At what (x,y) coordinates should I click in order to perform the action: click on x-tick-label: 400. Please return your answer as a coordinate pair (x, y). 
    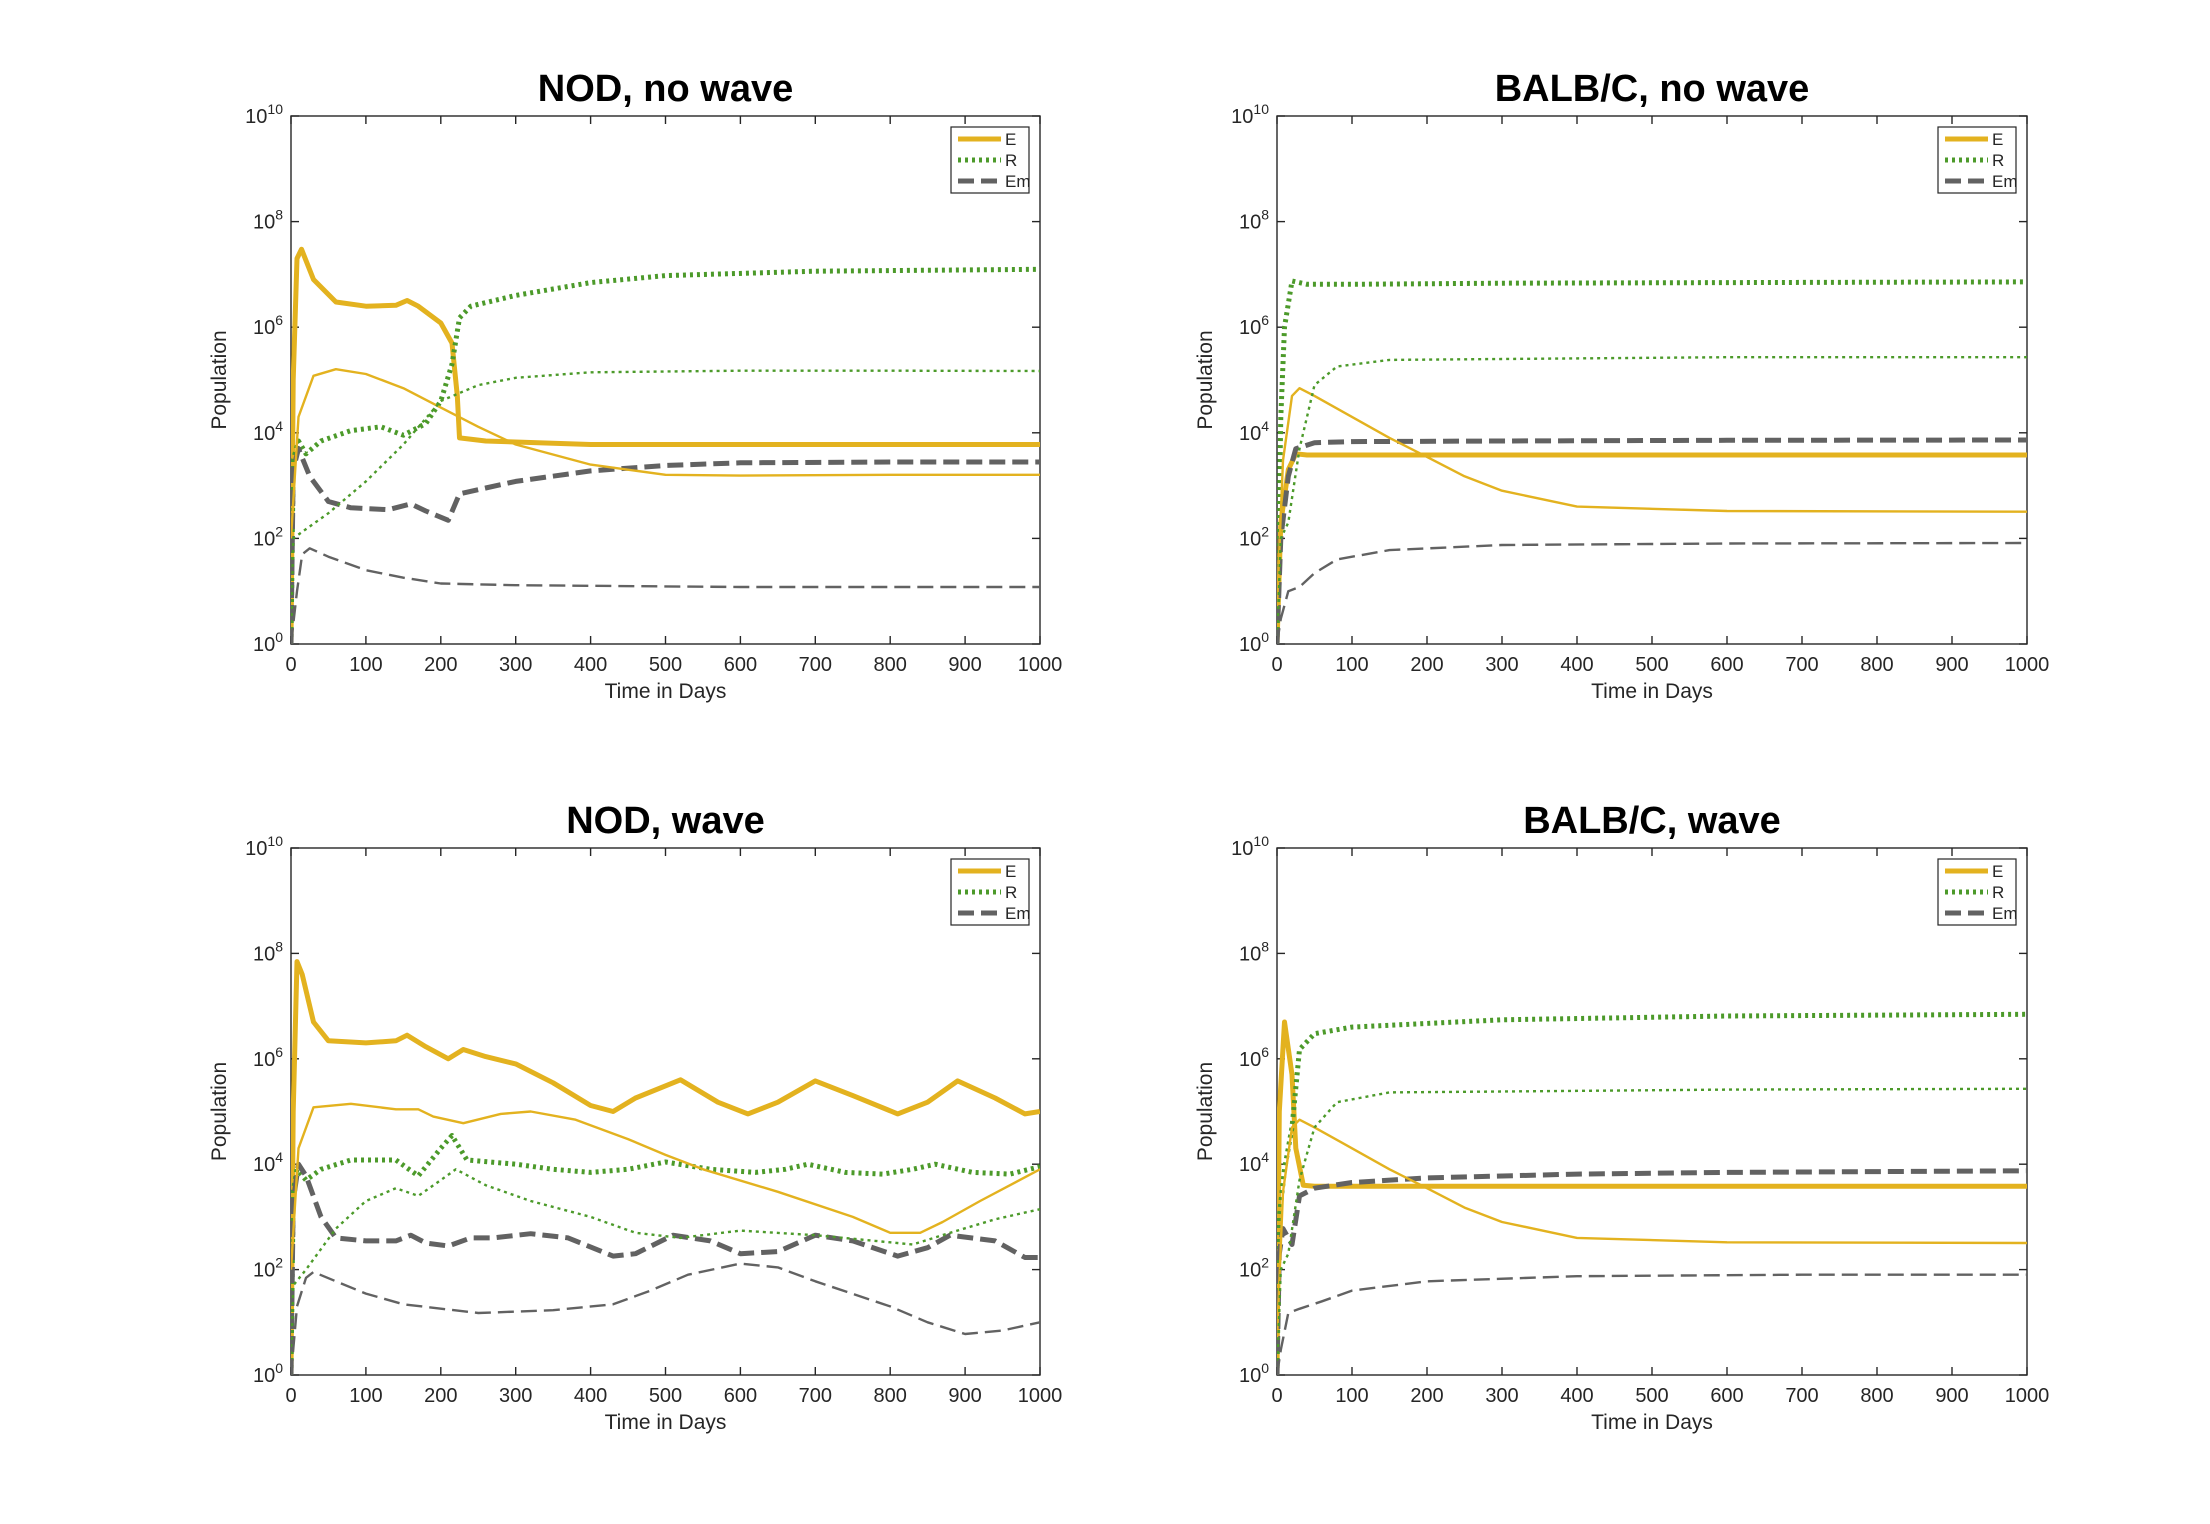
    Looking at the image, I should click on (1576, 1396).